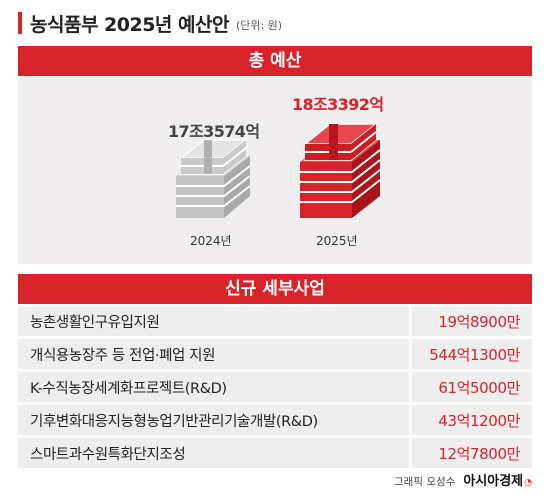 This screenshot has height=495, width=550. What do you see at coordinates (213, 178) in the screenshot?
I see `money-stack-2024-icon` at bounding box center [213, 178].